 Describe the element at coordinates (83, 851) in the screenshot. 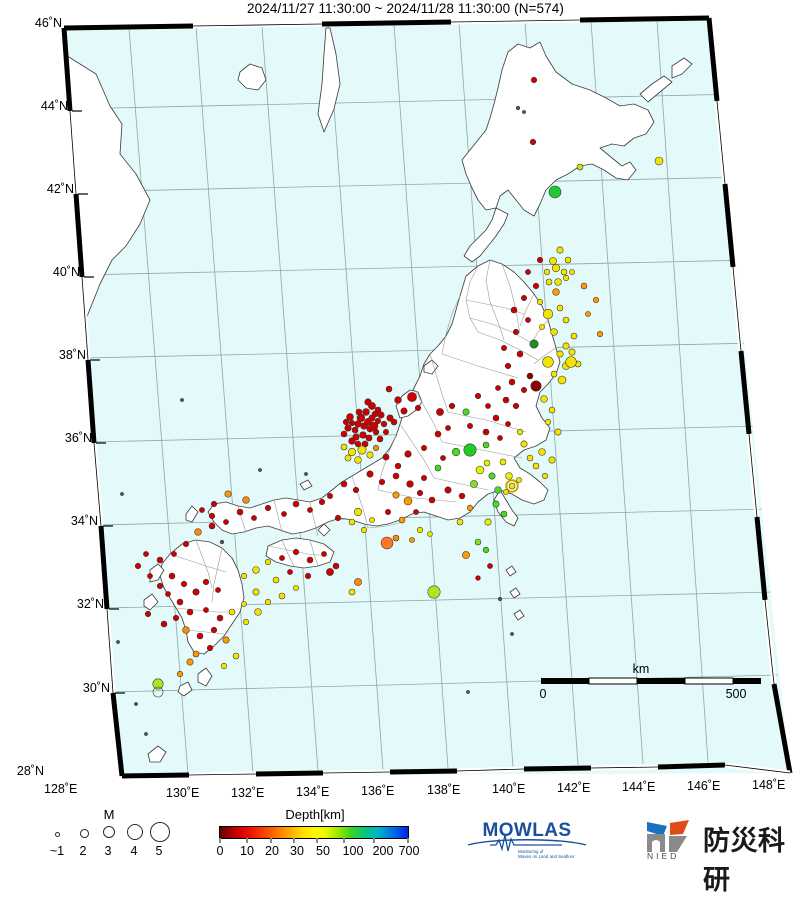

I see `magnitude-label-2: 2` at that location.